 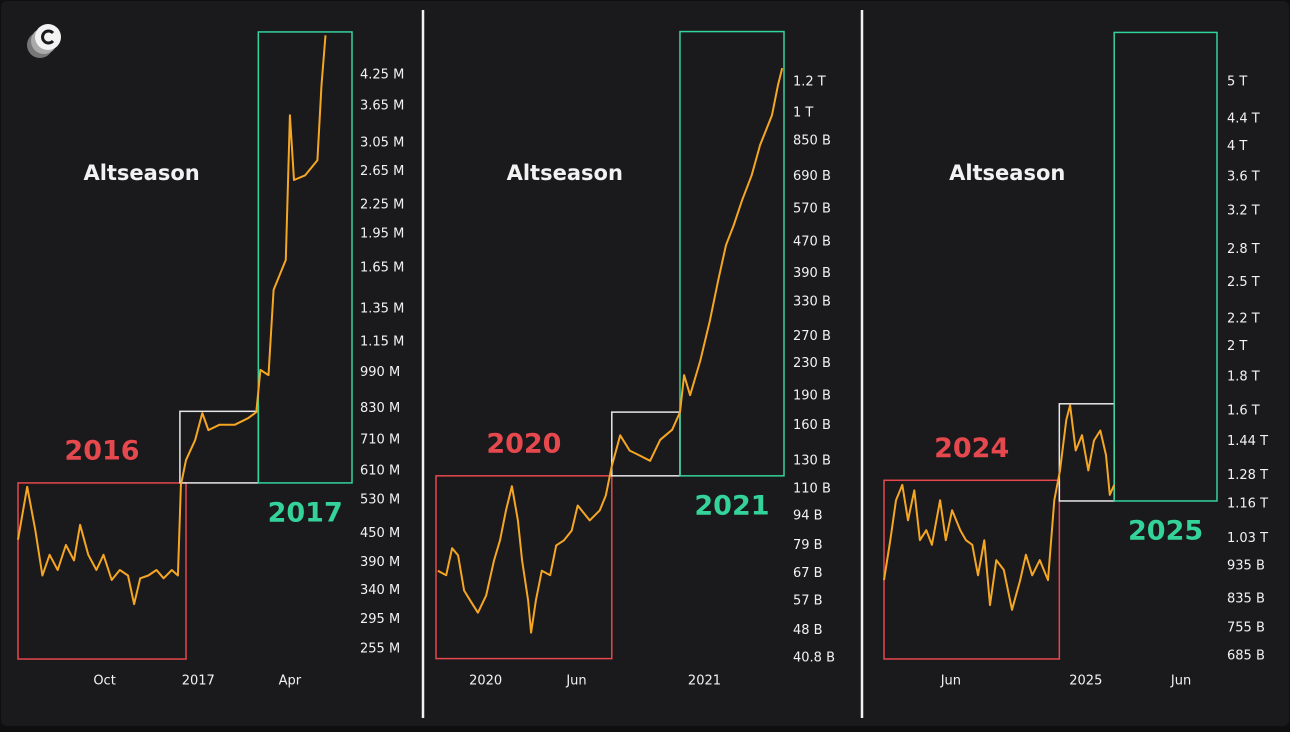 What do you see at coordinates (812, 396) in the screenshot?
I see `y-tick-label: 190 B` at bounding box center [812, 396].